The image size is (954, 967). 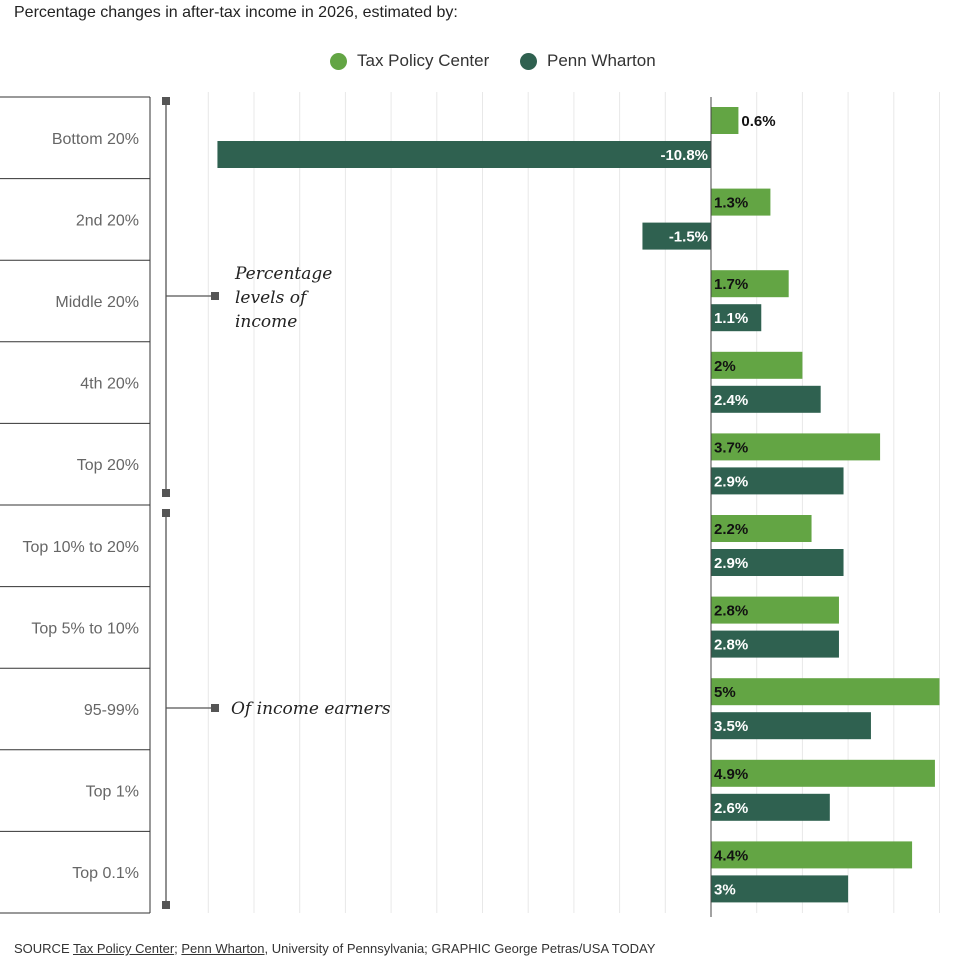 I want to click on data-label: 3.7%, so click(x=731, y=447).